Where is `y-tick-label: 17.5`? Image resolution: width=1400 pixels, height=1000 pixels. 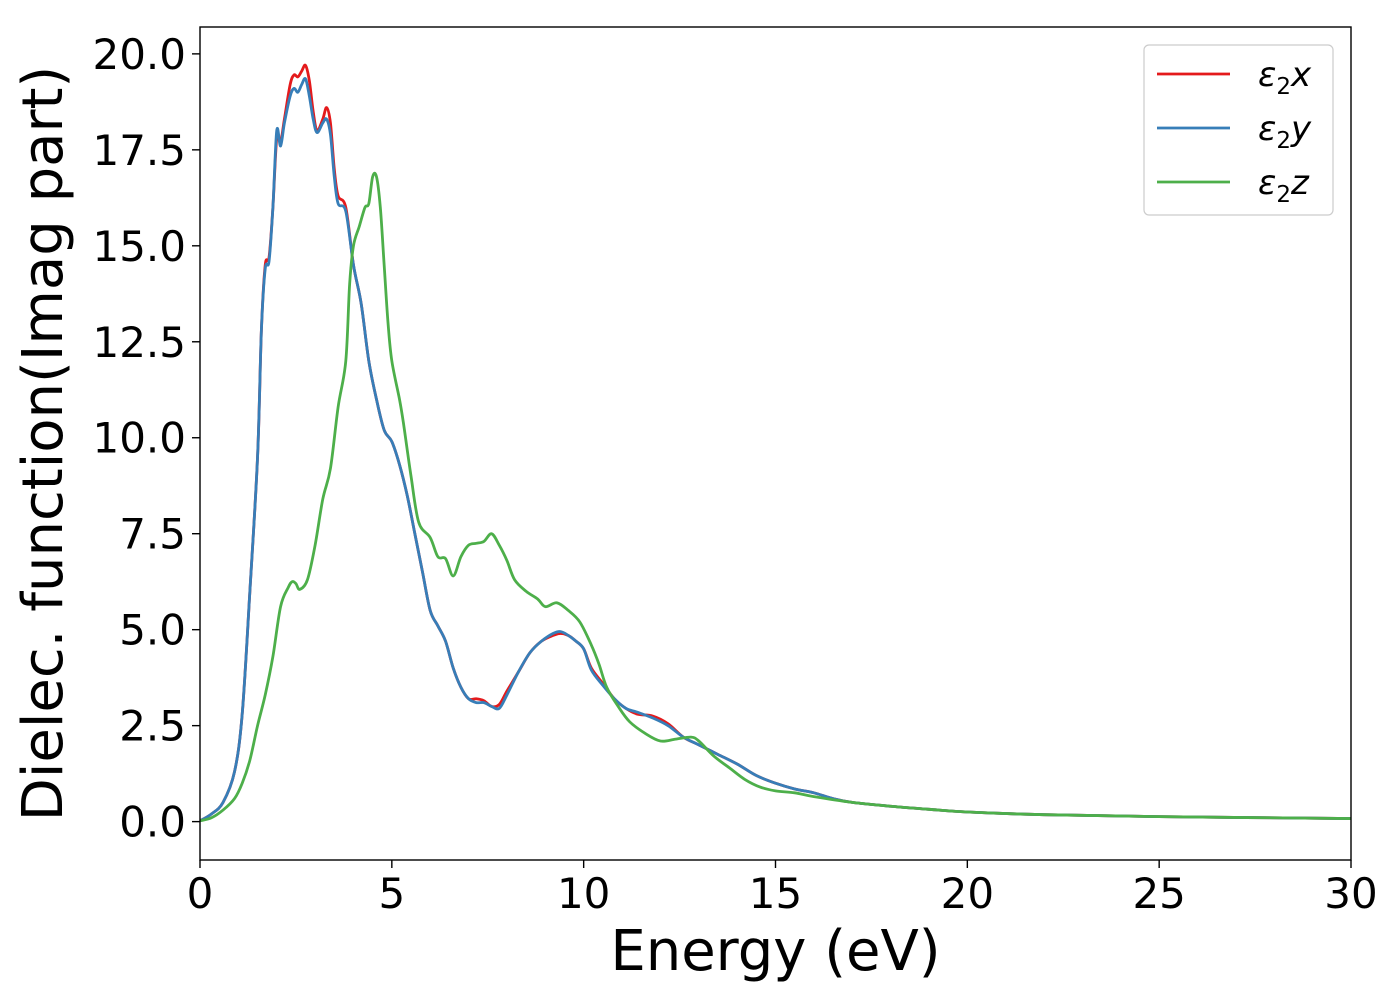 y-tick-label: 17.5 is located at coordinates (139, 150).